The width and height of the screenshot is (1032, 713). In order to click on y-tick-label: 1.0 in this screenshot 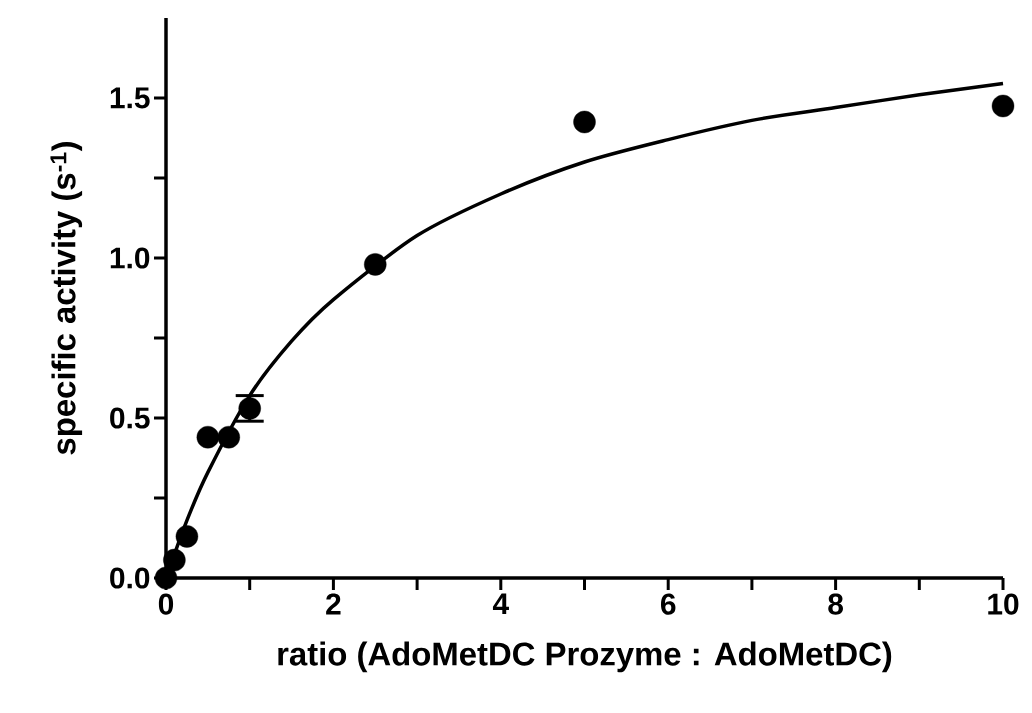, I will do `click(130, 258)`.